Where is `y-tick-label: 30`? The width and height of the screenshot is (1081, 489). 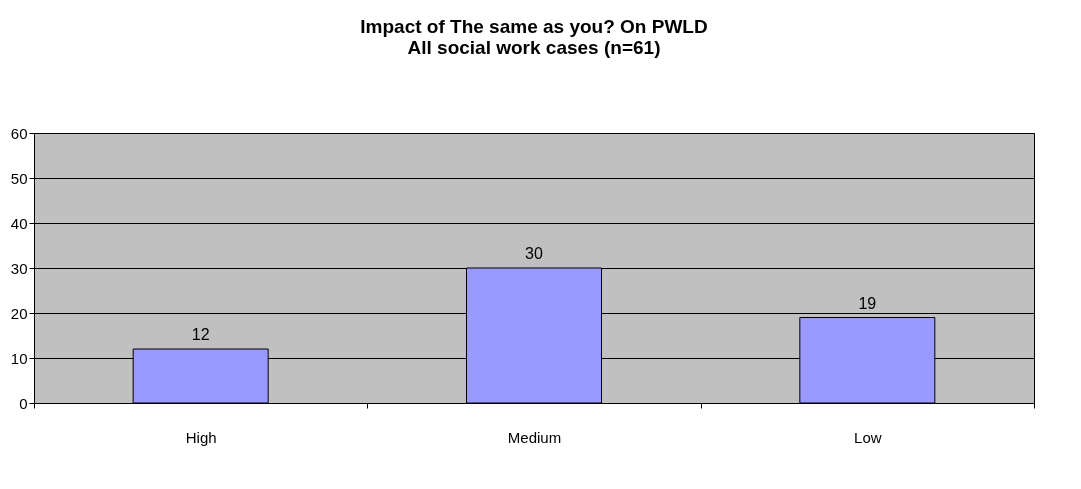 y-tick-label: 30 is located at coordinates (19, 268).